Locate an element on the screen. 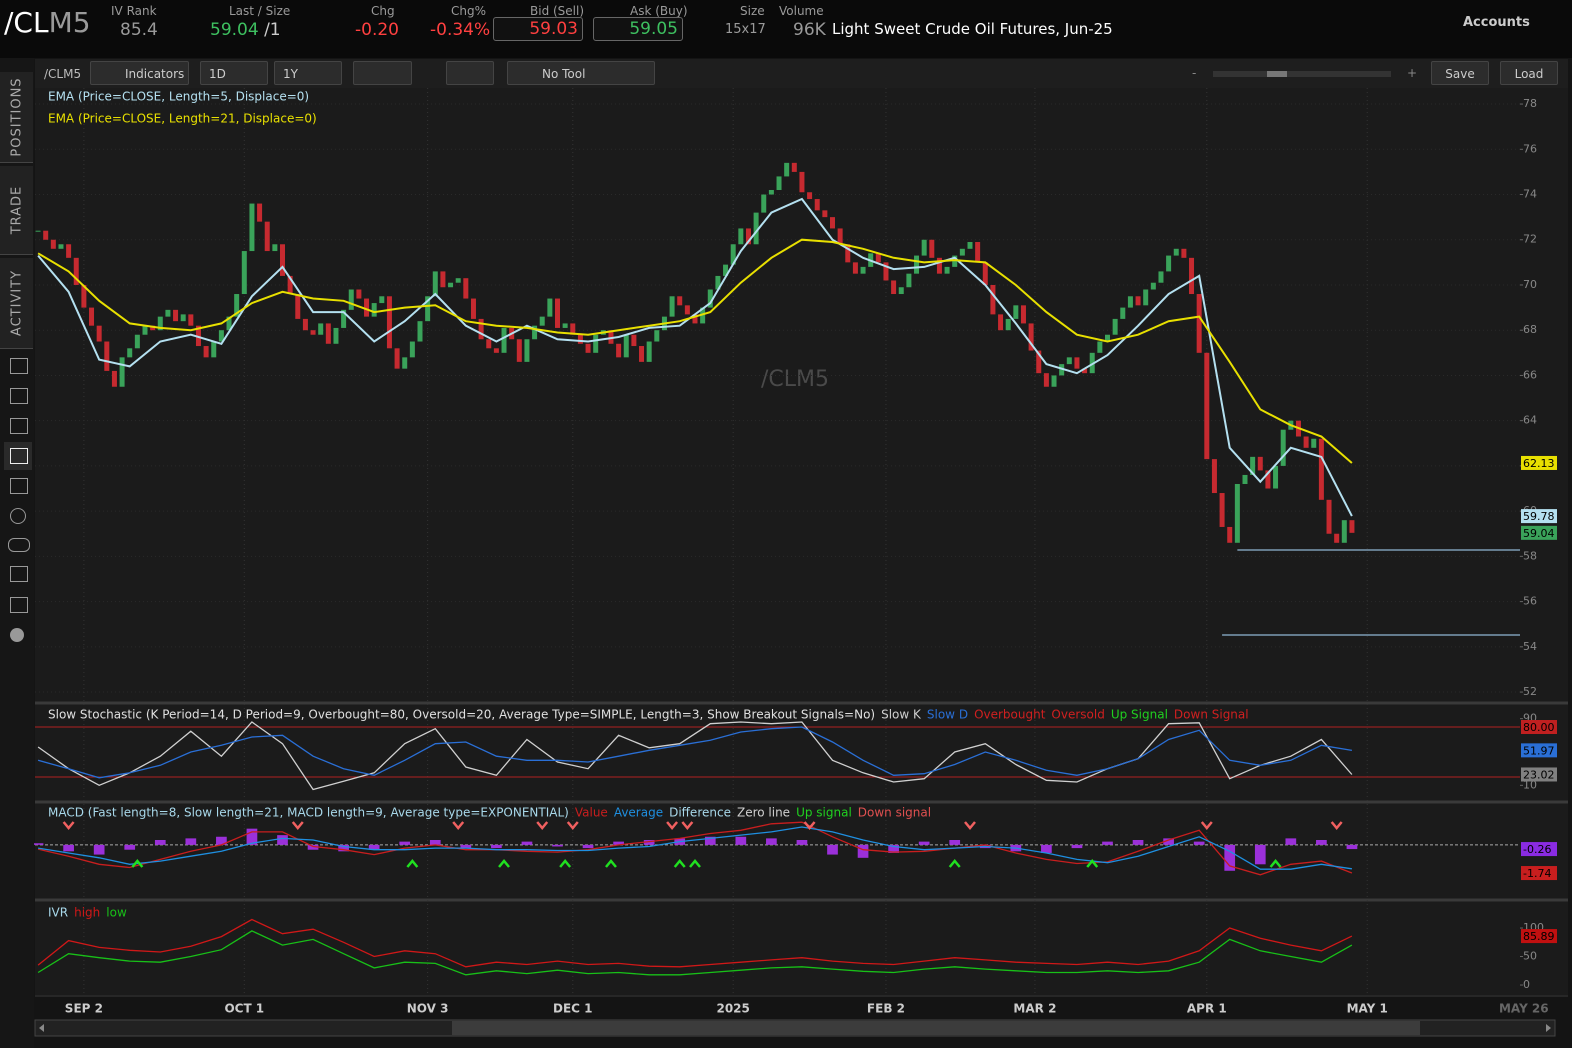 This screenshot has width=1572, height=1048. icon-active is located at coordinates (18, 456).